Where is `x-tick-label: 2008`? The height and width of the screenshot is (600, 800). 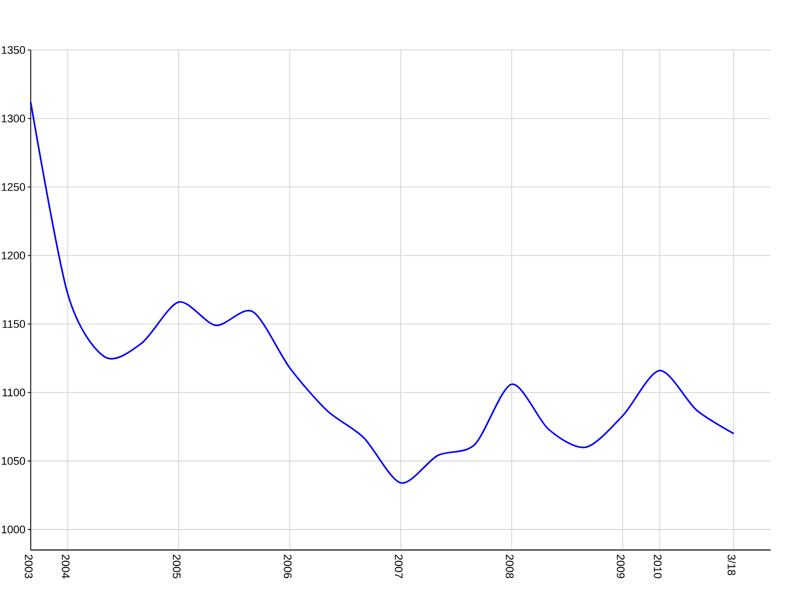 x-tick-label: 2008 is located at coordinates (510, 566).